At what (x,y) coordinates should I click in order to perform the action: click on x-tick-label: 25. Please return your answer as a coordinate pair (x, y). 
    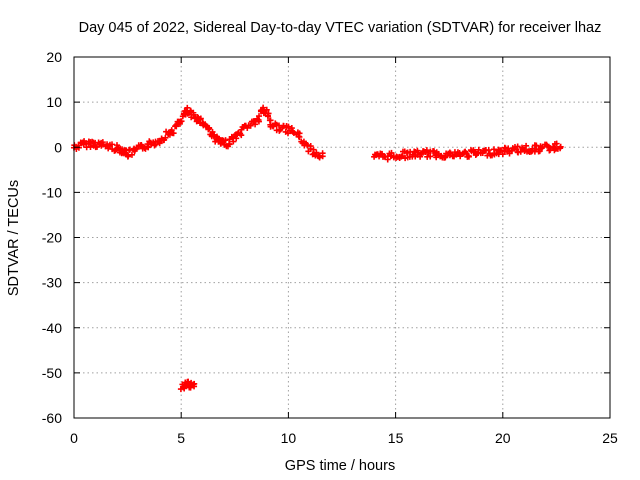
    Looking at the image, I should click on (610, 438).